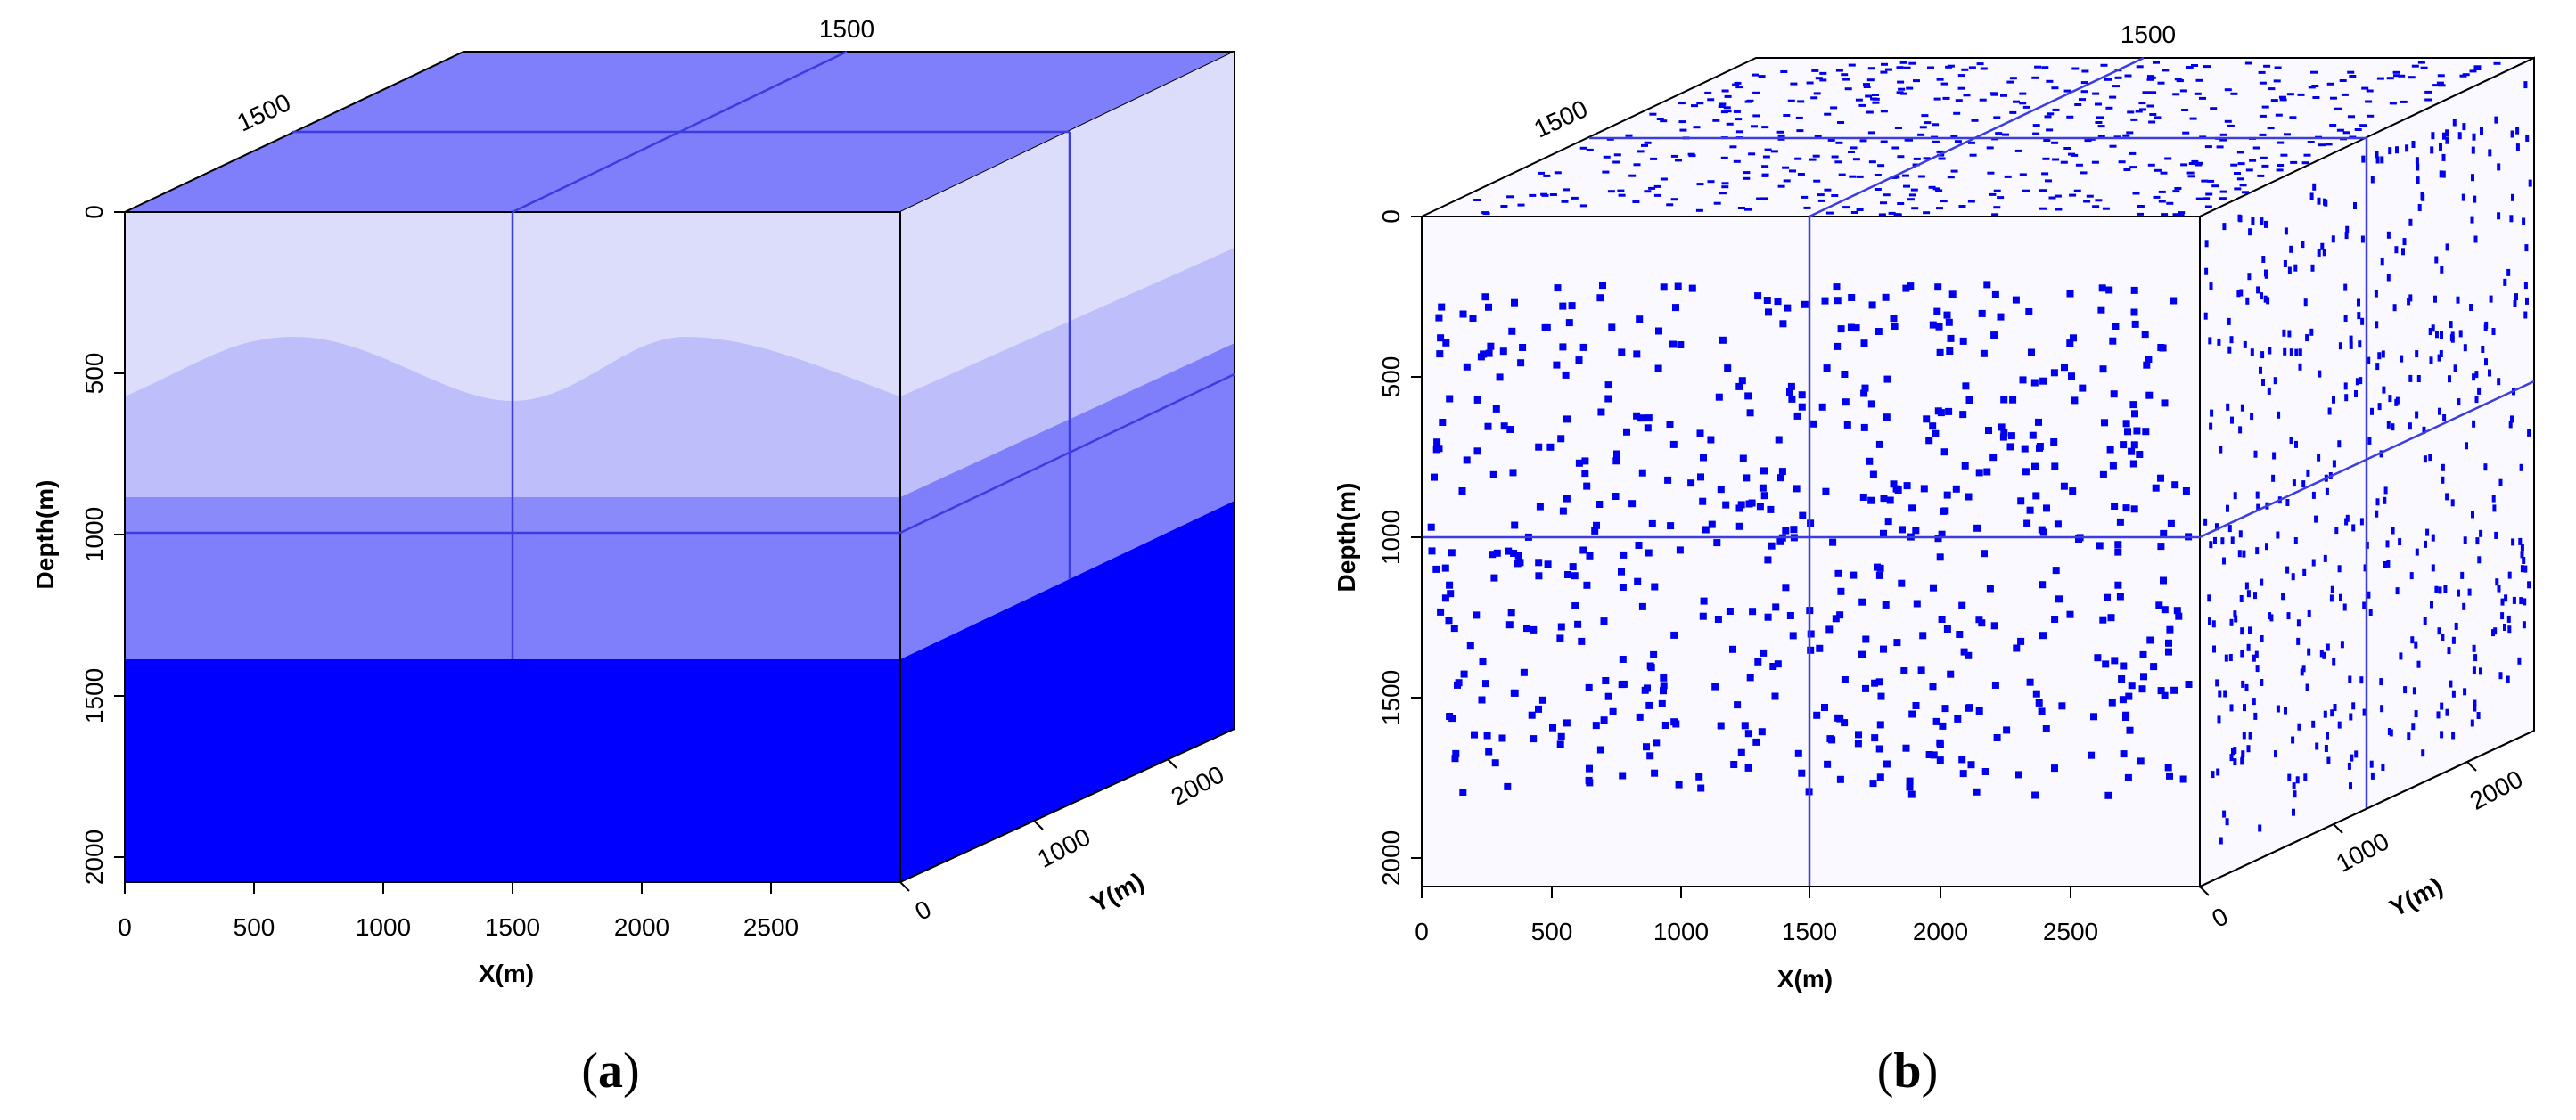 The width and height of the screenshot is (2576, 1120). What do you see at coordinates (383, 927) in the screenshot?
I see `x-tick: 1000` at bounding box center [383, 927].